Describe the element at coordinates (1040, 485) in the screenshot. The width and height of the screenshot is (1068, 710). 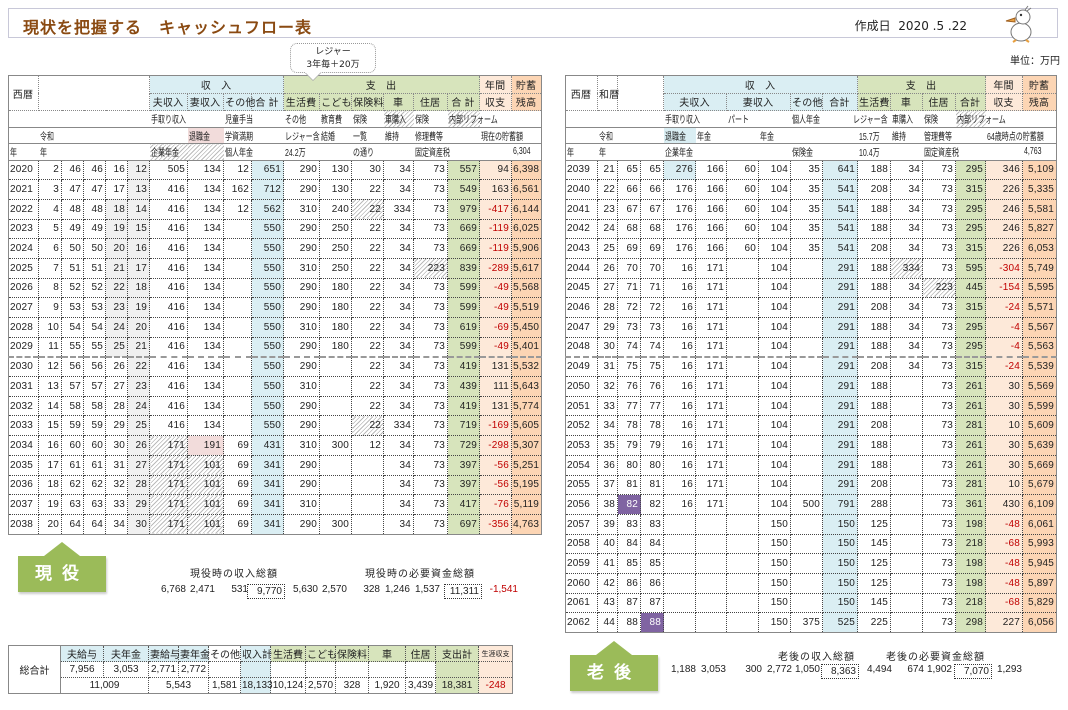
I see `cell: 5,679` at that location.